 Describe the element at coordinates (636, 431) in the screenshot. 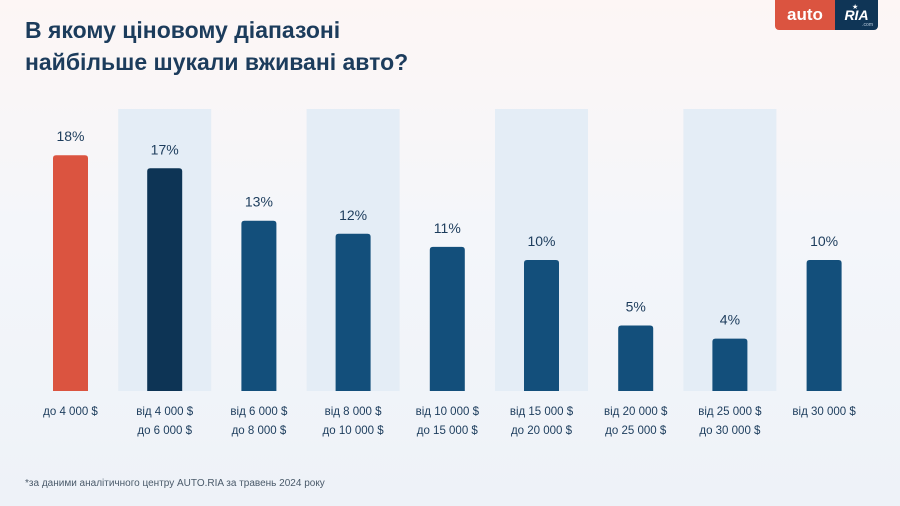

I see `category-label: до 25 000 $` at that location.